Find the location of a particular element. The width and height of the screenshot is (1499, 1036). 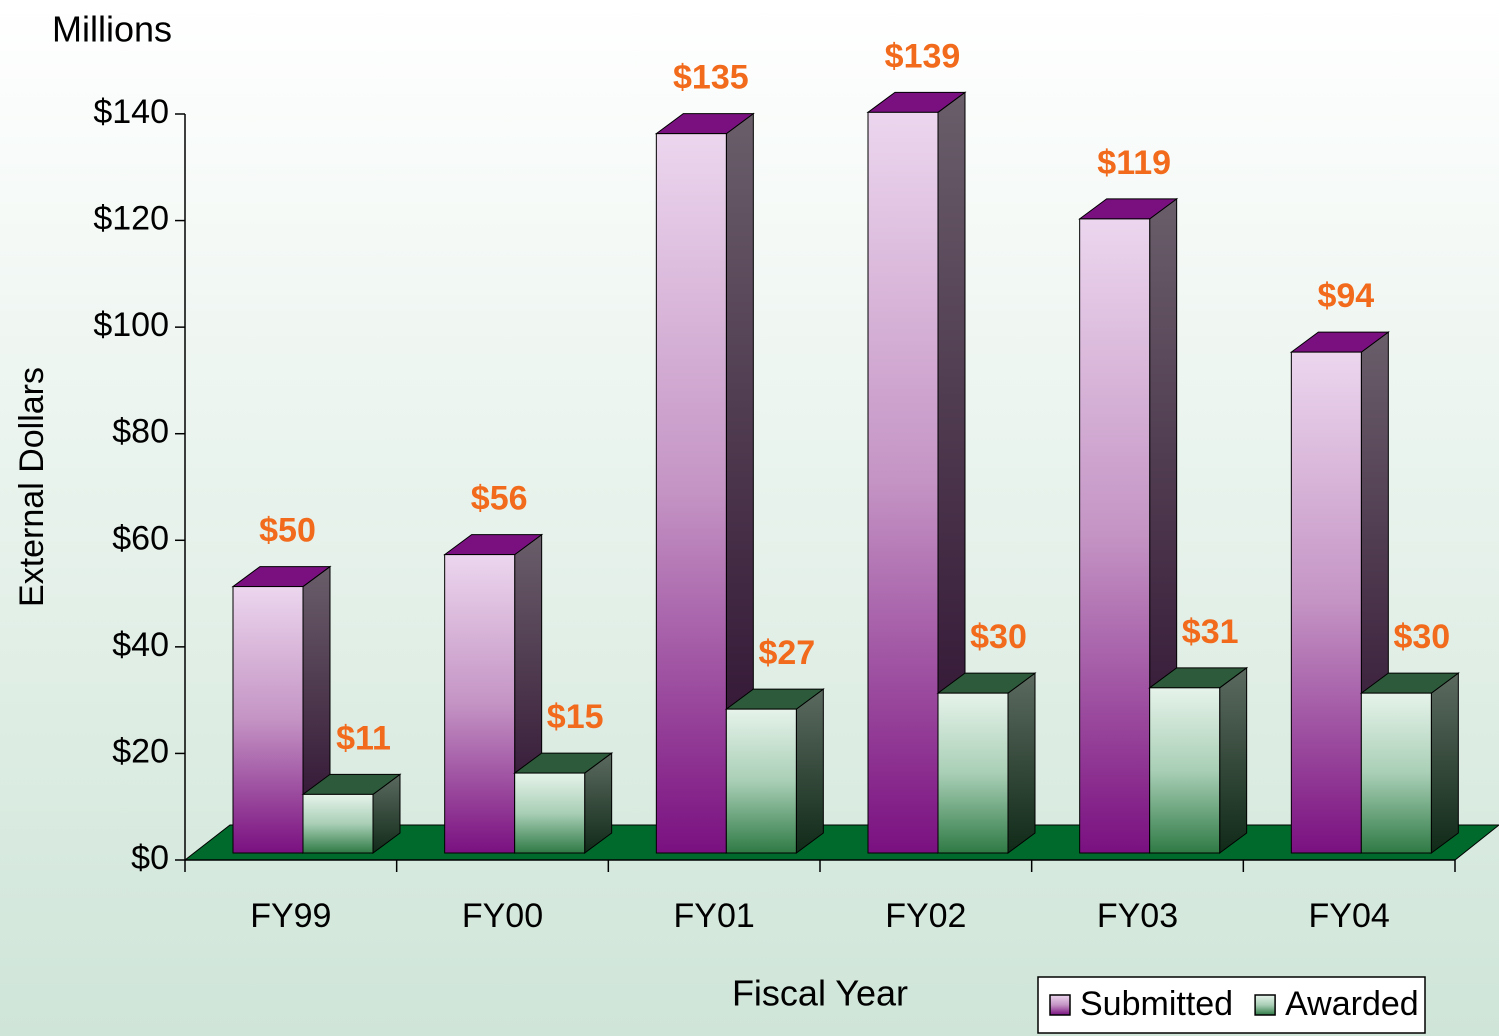

value-label: $27 is located at coordinates (786, 653).